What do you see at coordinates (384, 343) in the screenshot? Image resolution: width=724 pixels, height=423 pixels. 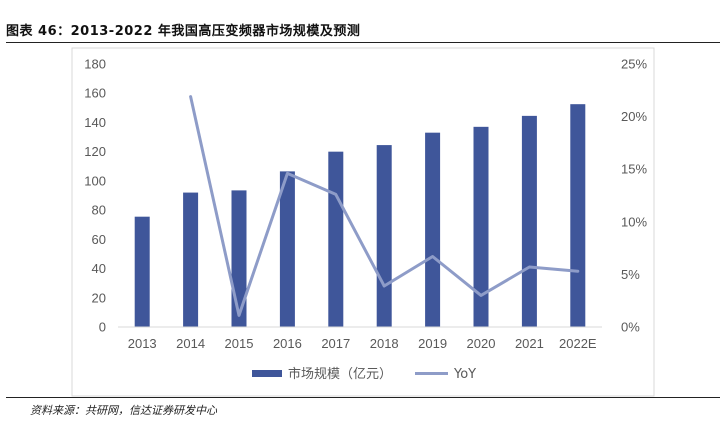 I see `x-tick-label: 2018` at bounding box center [384, 343].